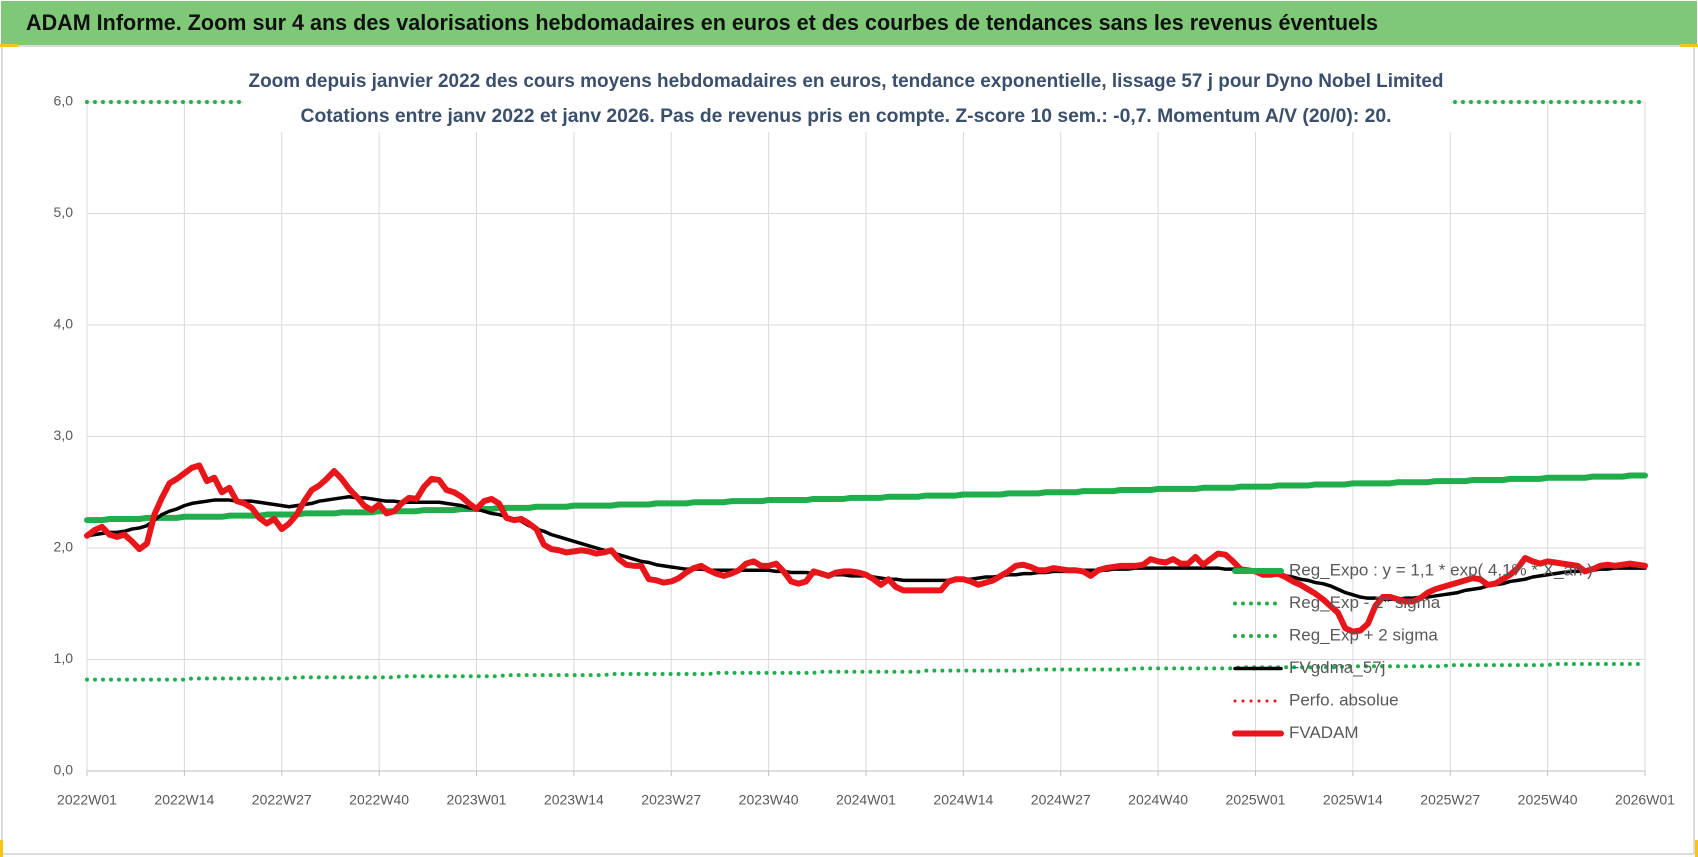 The image size is (1698, 857). What do you see at coordinates (1365, 602) in the screenshot?
I see `legend-label: Reg_Exp - 2* sigma` at bounding box center [1365, 602].